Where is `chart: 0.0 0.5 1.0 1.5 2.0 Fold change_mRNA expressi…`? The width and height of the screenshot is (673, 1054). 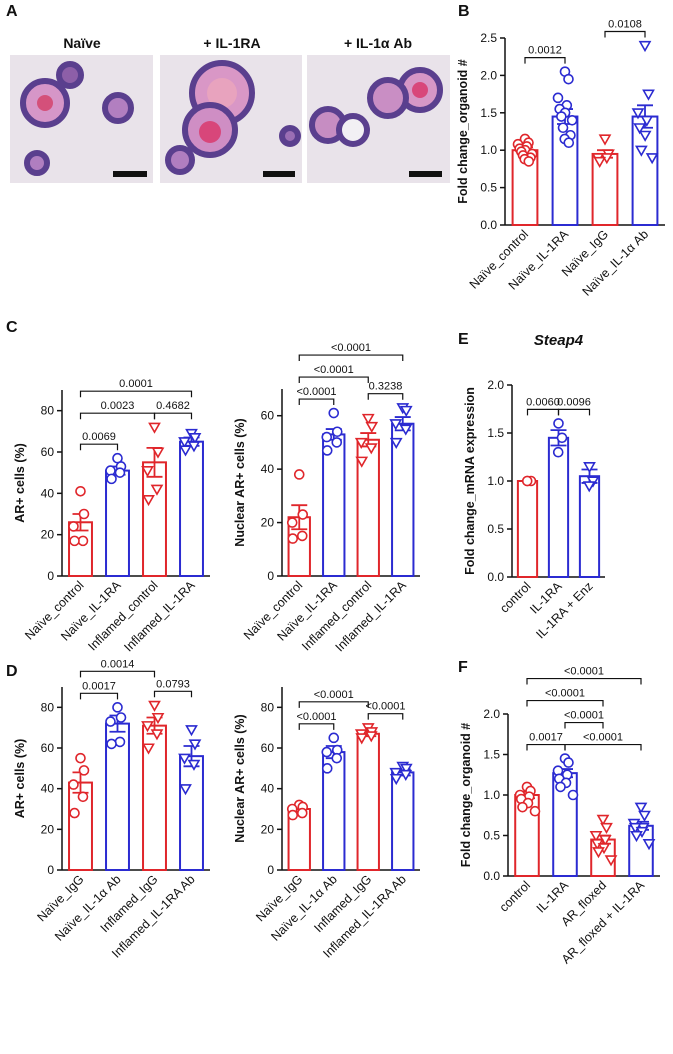 chart: 0.0 0.5 1.0 1.5 2.0 Fold change_mRNA expressi… is located at coordinates (531, 486).